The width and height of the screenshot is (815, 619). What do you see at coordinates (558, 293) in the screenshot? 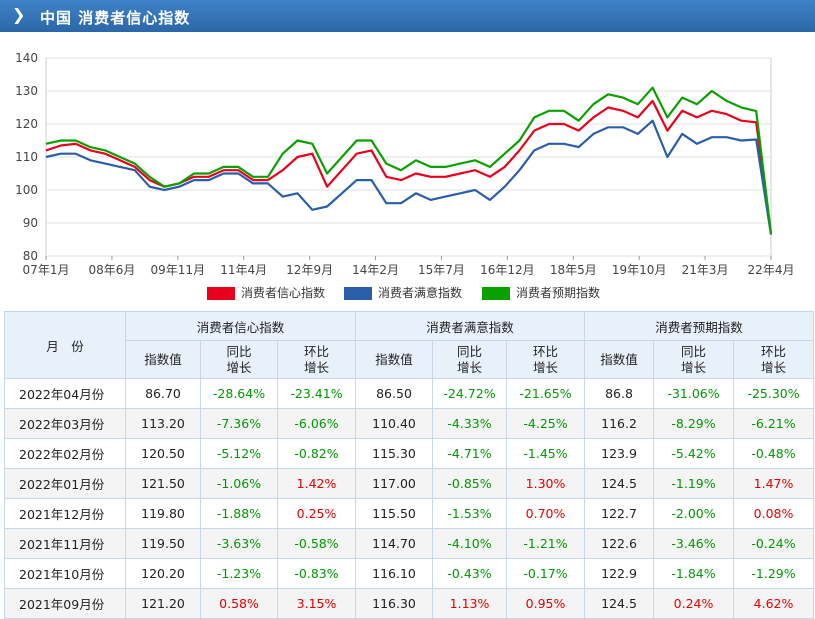
I see `legend-label: 消费者预期指数` at bounding box center [558, 293].